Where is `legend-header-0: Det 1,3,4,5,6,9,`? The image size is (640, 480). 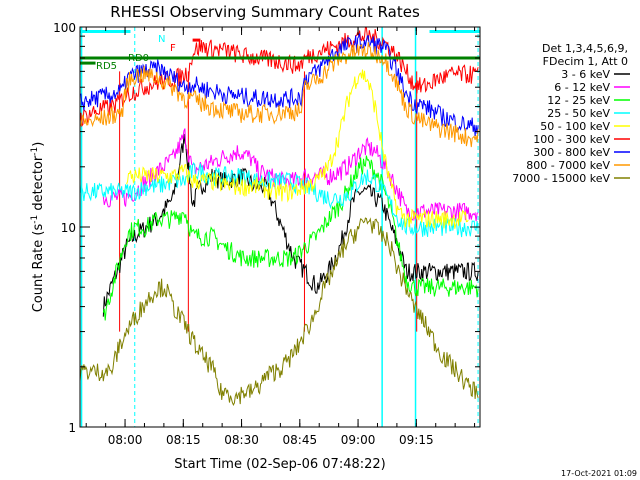
legend-header-0: Det 1,3,4,5,6,9, is located at coordinates (585, 48).